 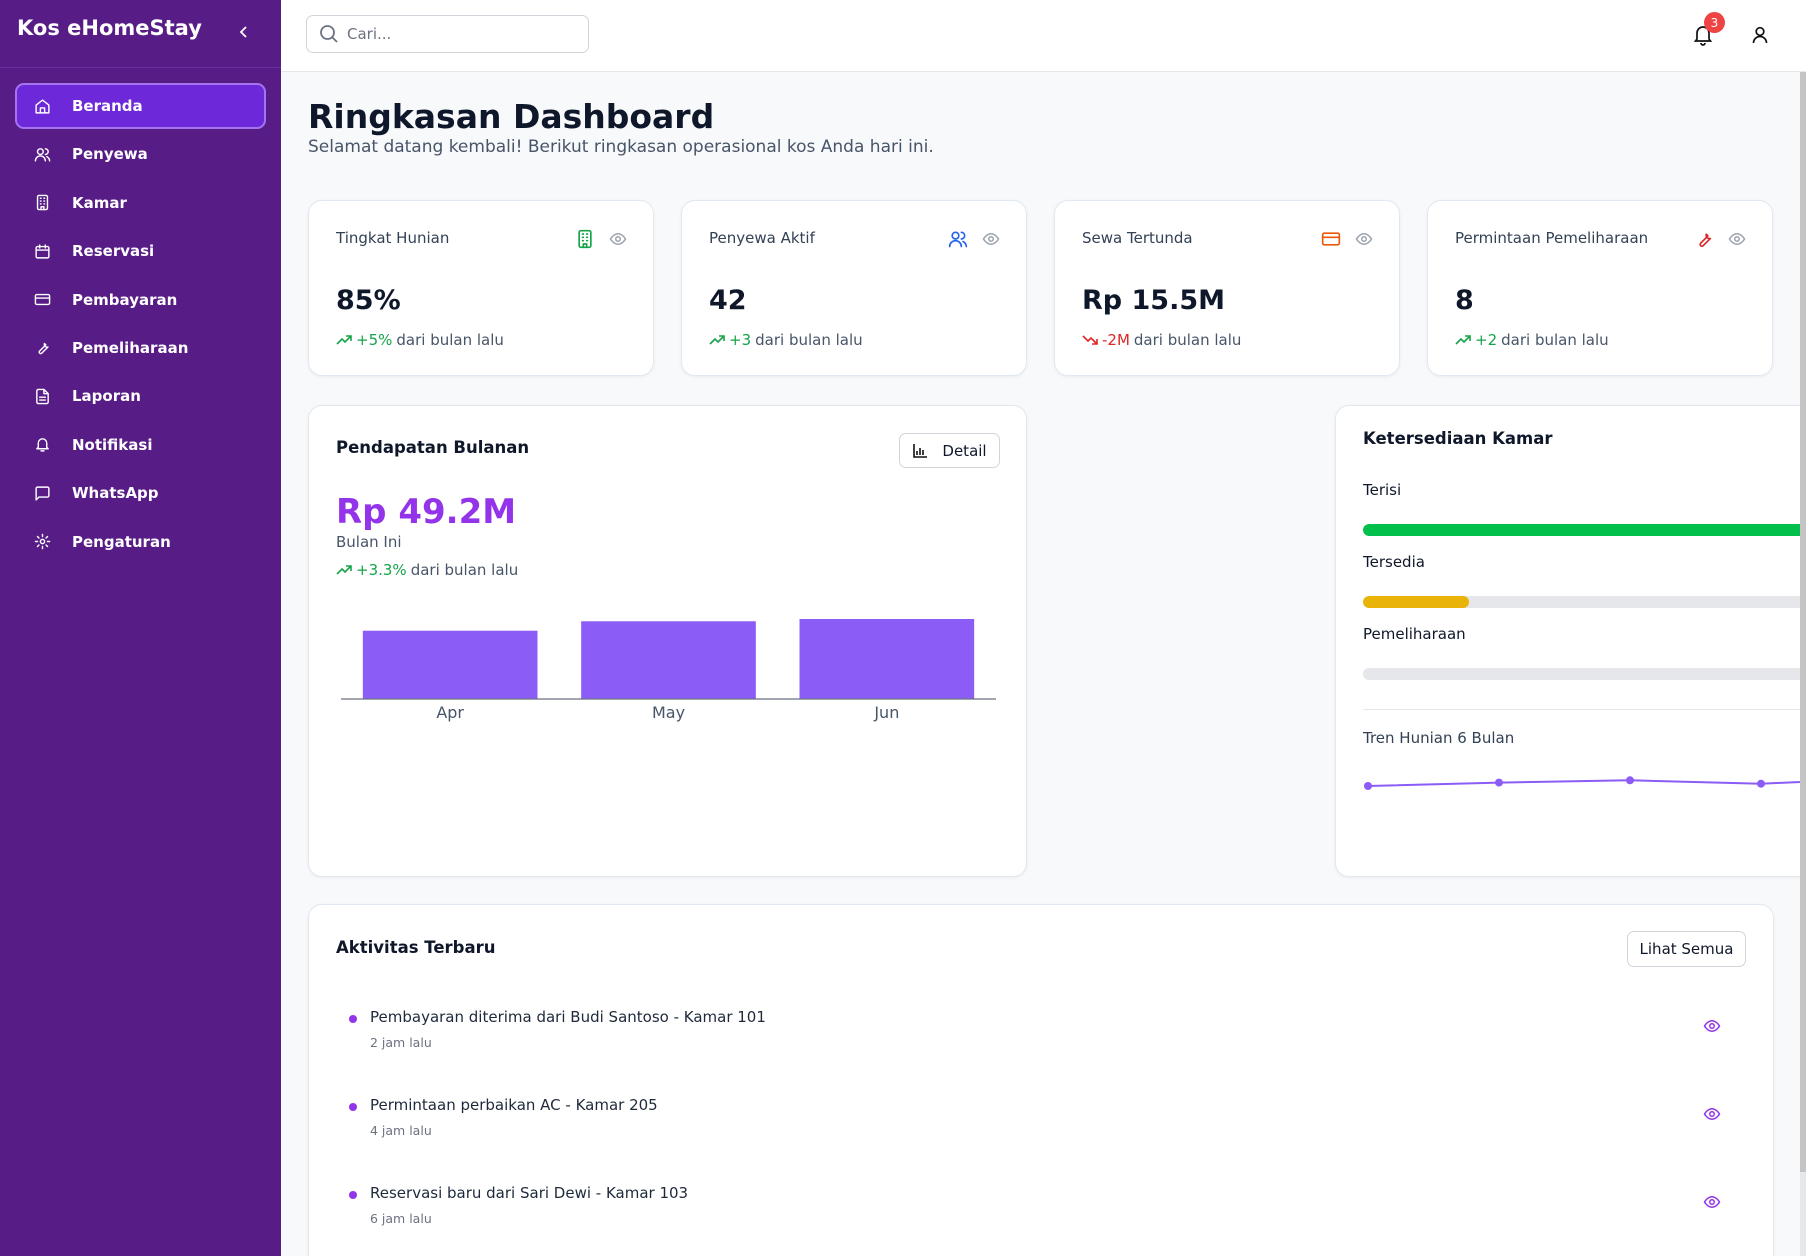 I want to click on see-all-button: Lihat Semua, so click(x=1686, y=949).